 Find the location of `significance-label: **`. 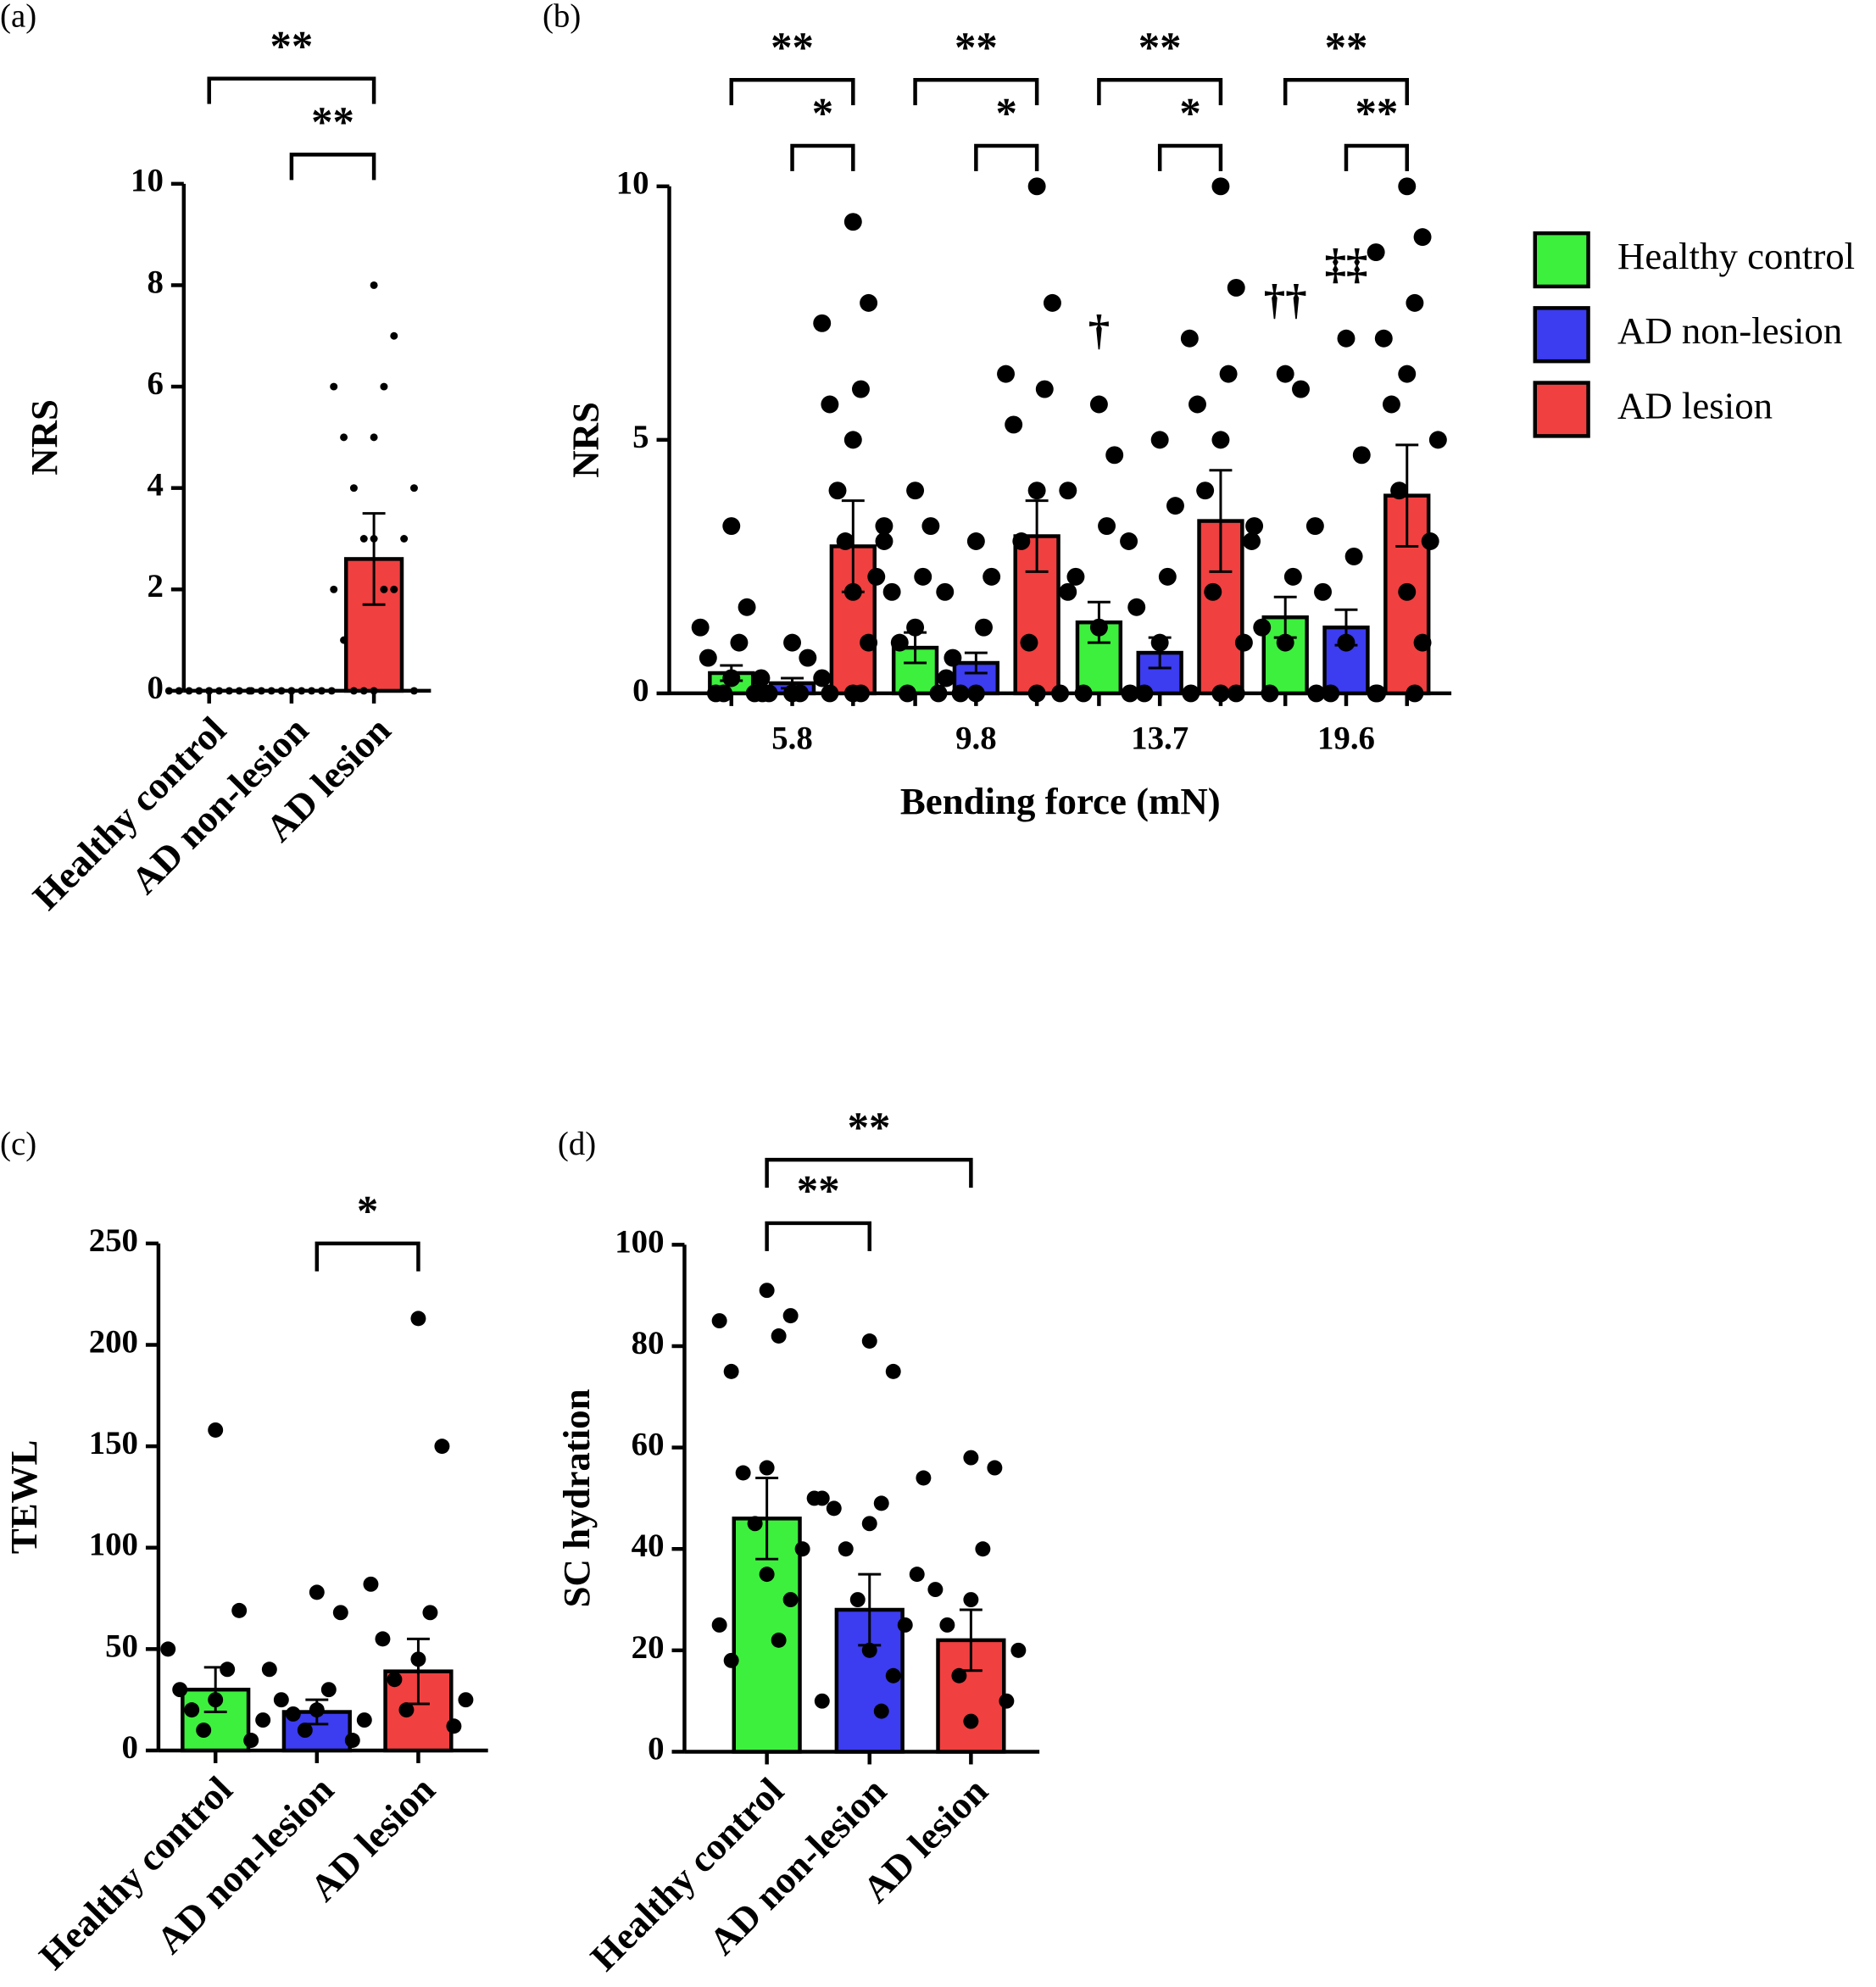

significance-label: ** is located at coordinates (792, 48).